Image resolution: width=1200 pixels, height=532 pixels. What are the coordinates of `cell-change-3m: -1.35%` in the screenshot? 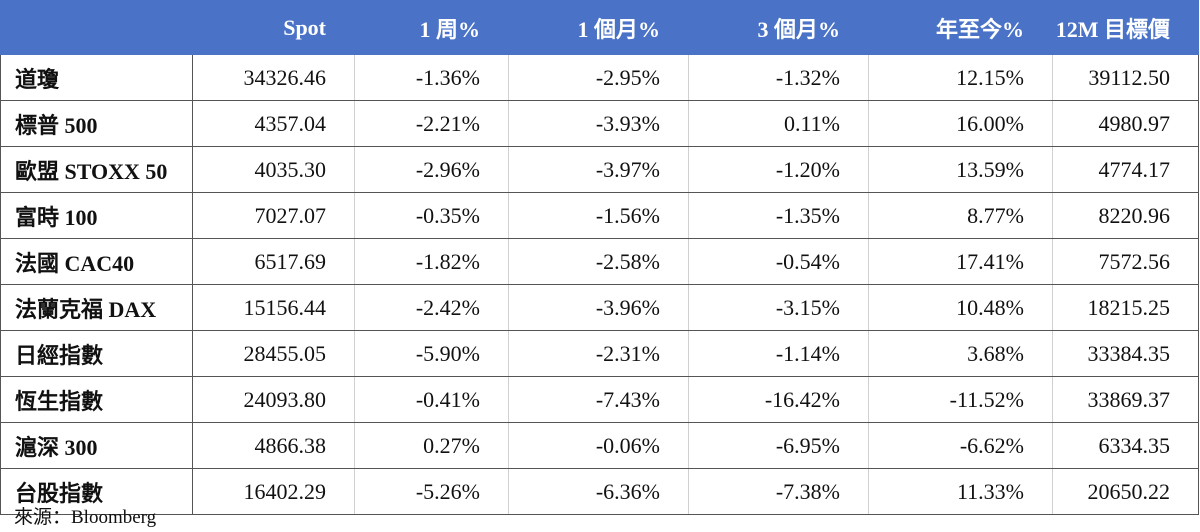 It's located at (778, 215).